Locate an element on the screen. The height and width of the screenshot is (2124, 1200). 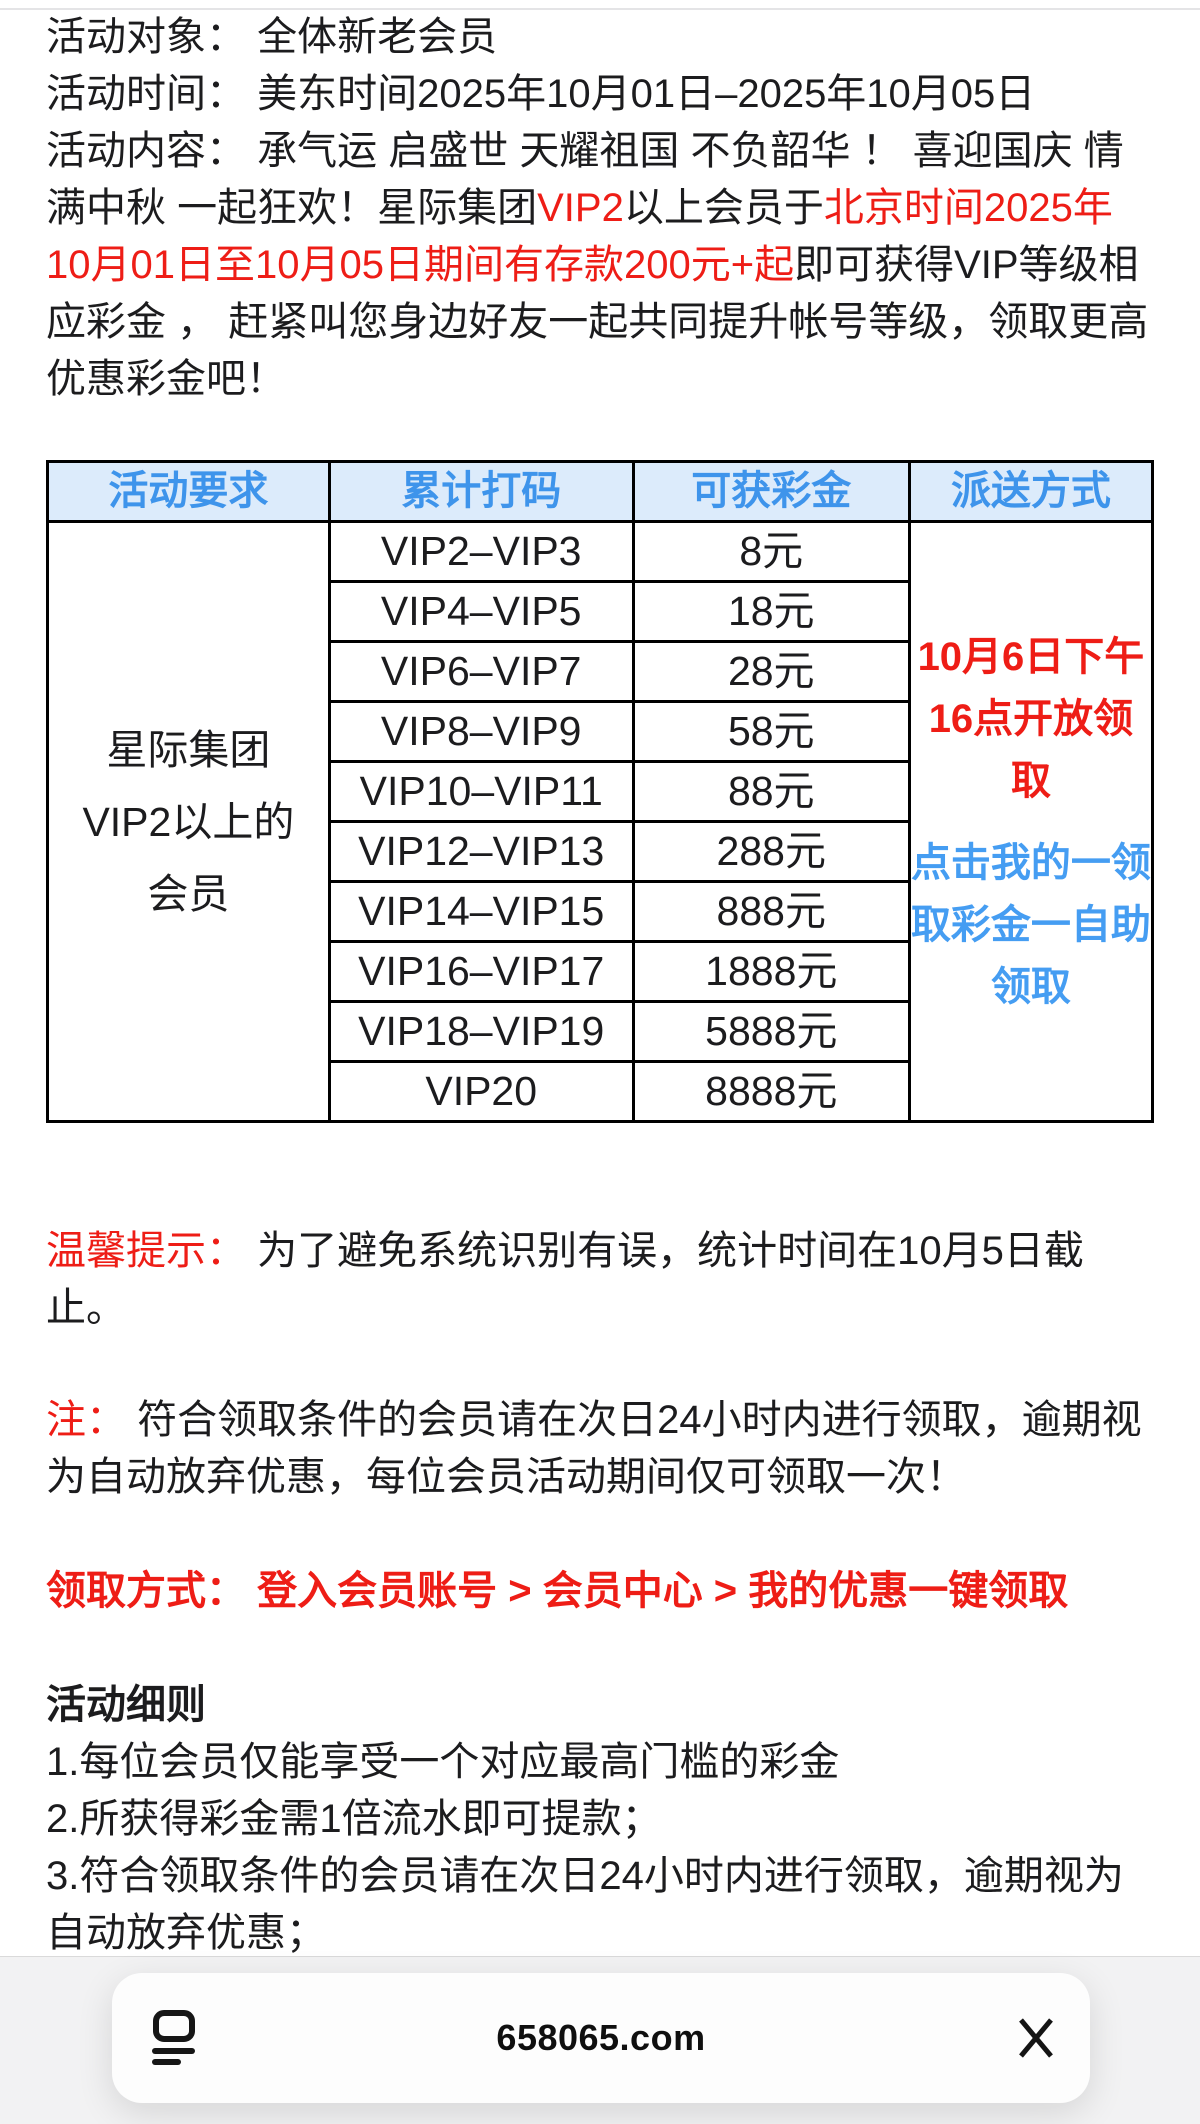
table-row: VIP12–VIP13 288元 is located at coordinates (600, 851).